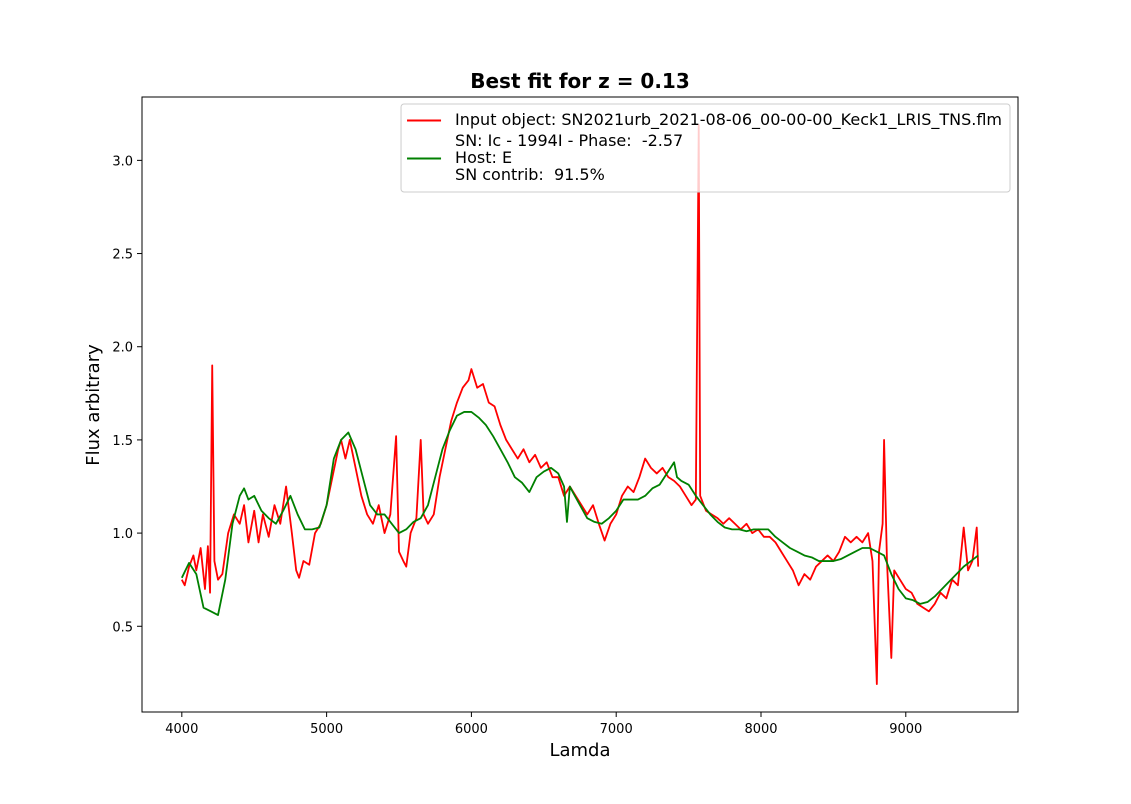  Describe the element at coordinates (122, 627) in the screenshot. I see `y-tick-label: 0.5` at that location.